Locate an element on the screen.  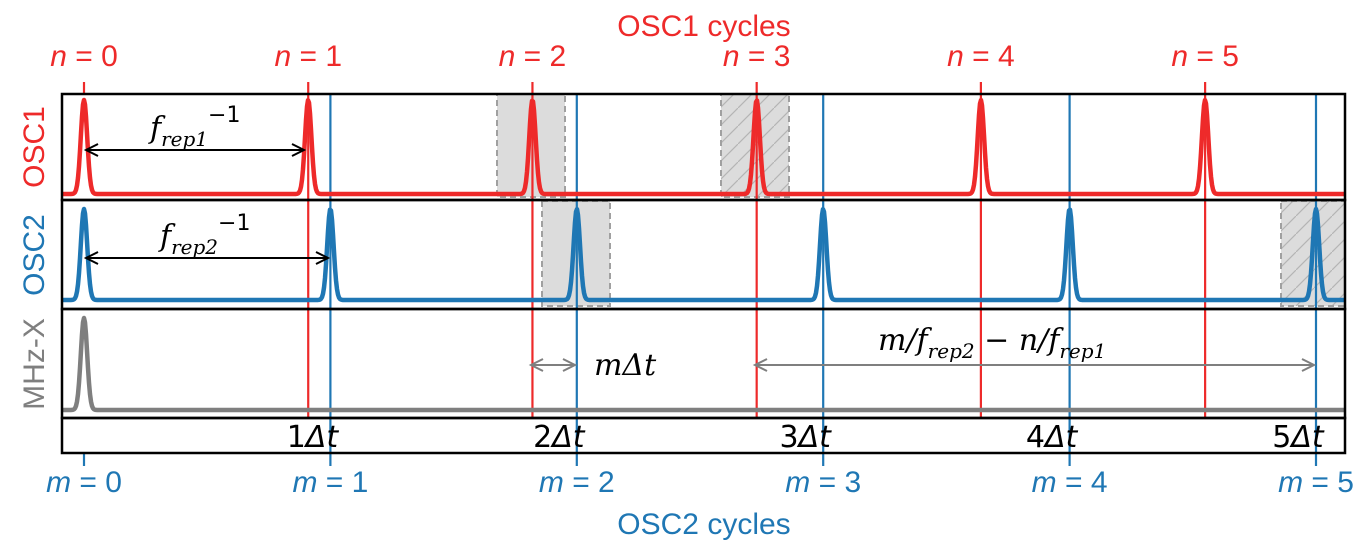
long-delay-arrow-head-left is located at coordinates (760, 365).